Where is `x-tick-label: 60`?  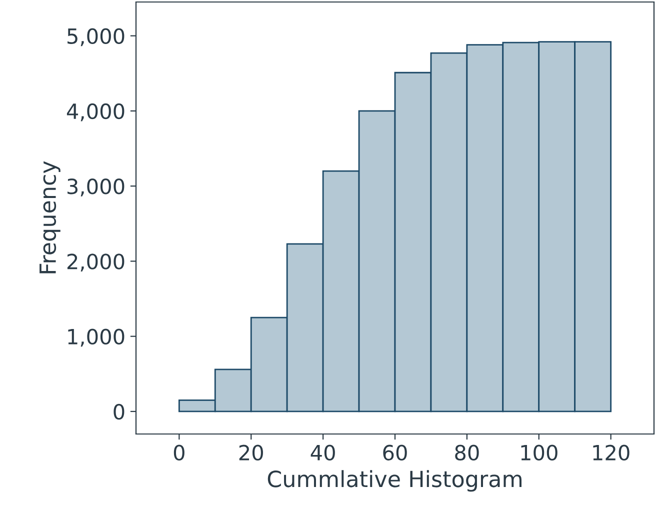 x-tick-label: 60 is located at coordinates (395, 452).